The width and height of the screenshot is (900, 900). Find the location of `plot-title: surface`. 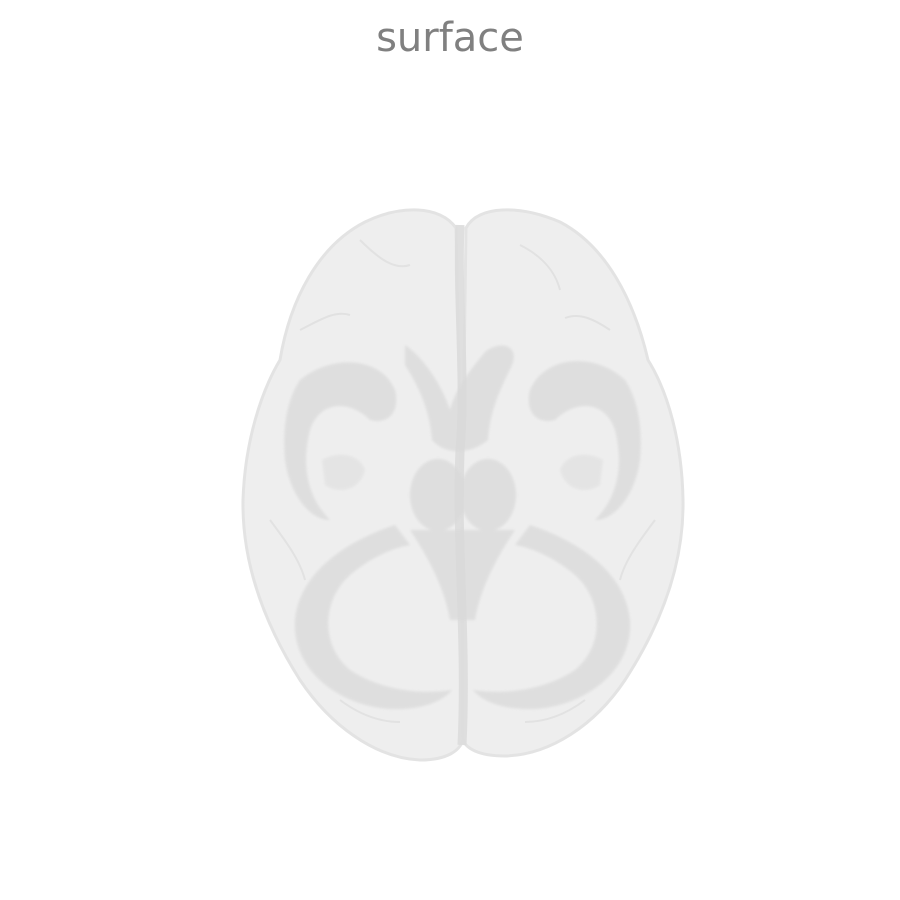

plot-title: surface is located at coordinates (450, 38).